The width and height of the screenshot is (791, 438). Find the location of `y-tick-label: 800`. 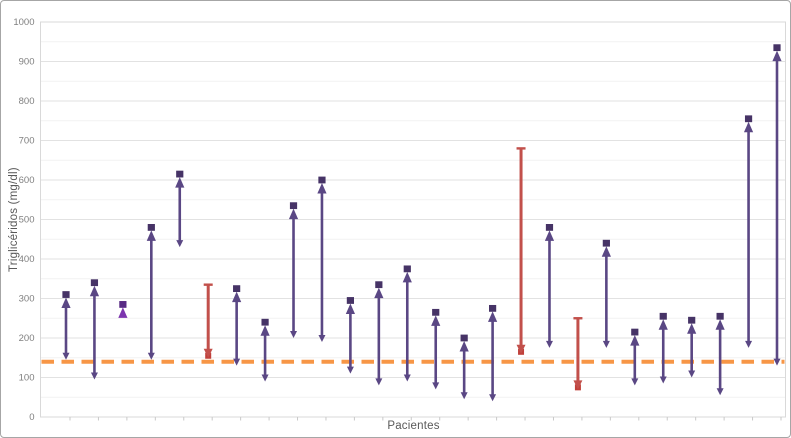

y-tick-label: 800 is located at coordinates (27, 101).